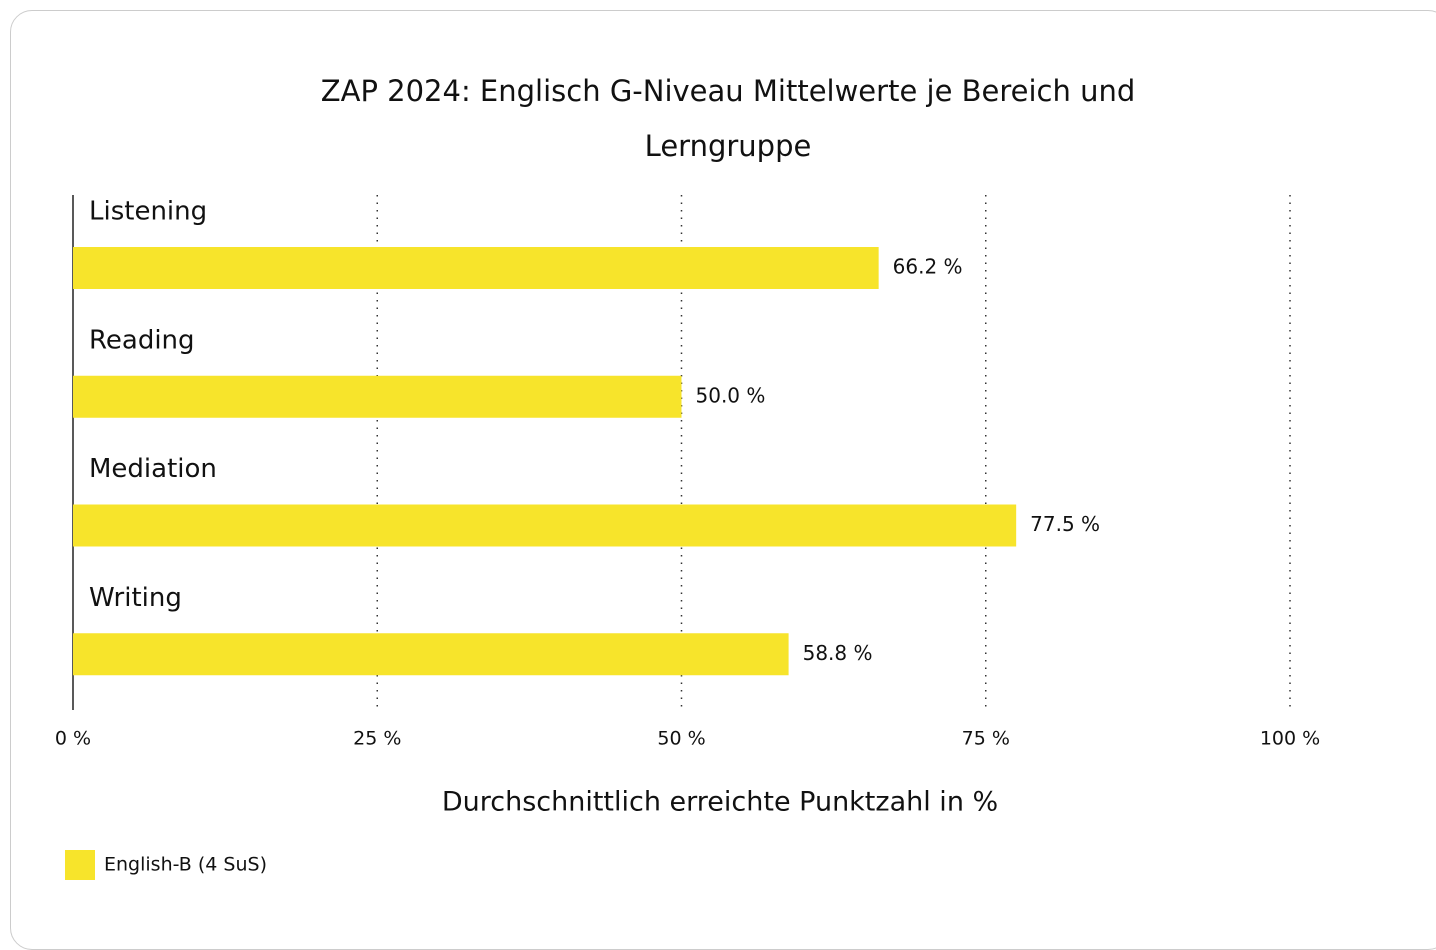 The image size is (1436, 950). I want to click on x-tick-label: 25 %, so click(377, 739).